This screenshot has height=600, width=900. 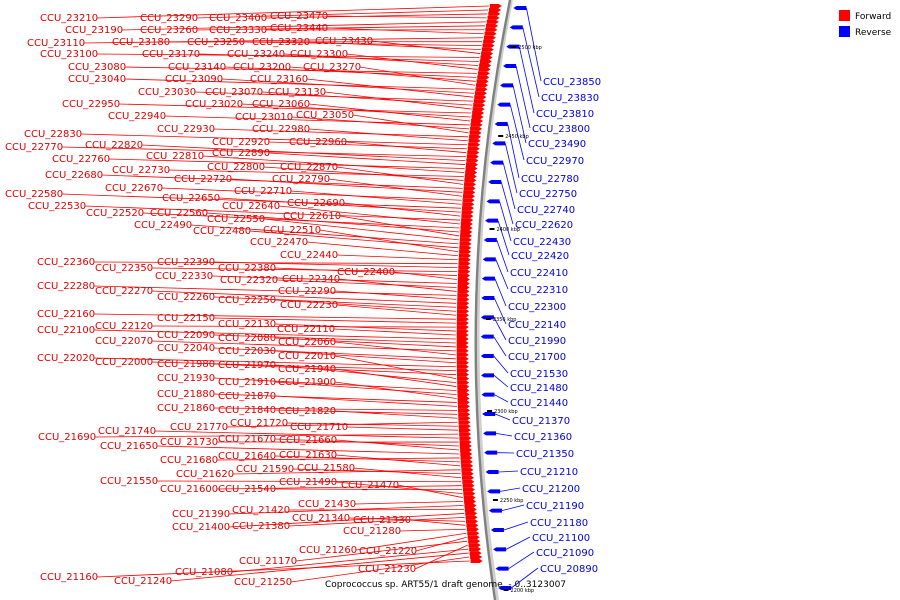 What do you see at coordinates (34, 194) in the screenshot?
I see `forward-gene-label: CCU_22580` at bounding box center [34, 194].